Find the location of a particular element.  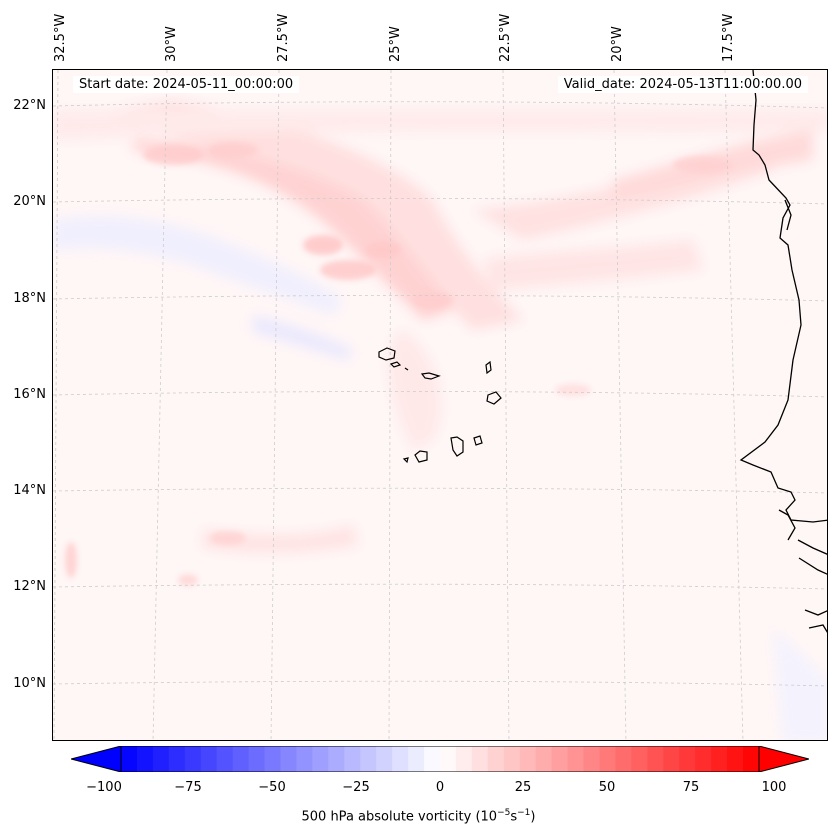

lat-label-22n: 22°N is located at coordinates (29, 105).